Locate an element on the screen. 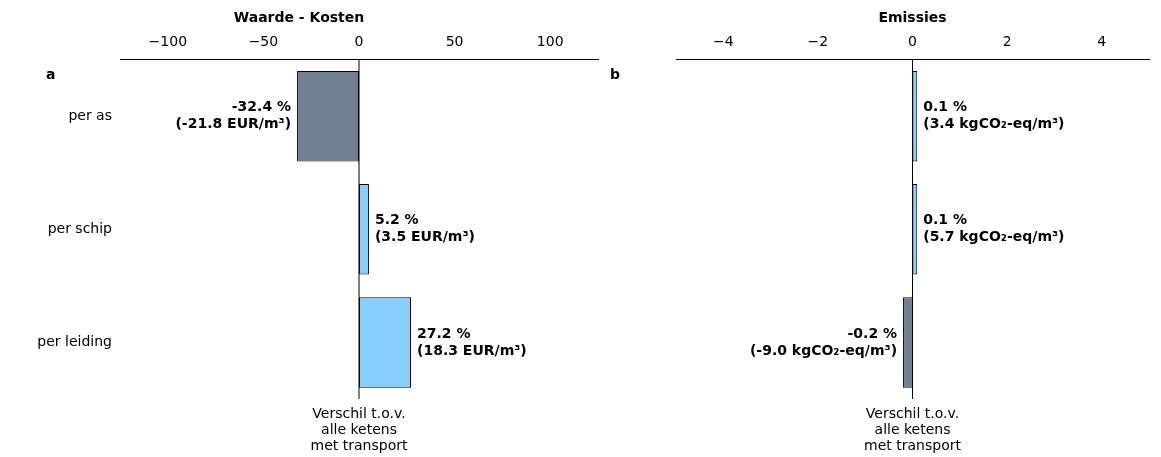 This screenshot has width=1161, height=457. data-label: 27.2 % (18.3 EUR/m³) is located at coordinates (472, 341).